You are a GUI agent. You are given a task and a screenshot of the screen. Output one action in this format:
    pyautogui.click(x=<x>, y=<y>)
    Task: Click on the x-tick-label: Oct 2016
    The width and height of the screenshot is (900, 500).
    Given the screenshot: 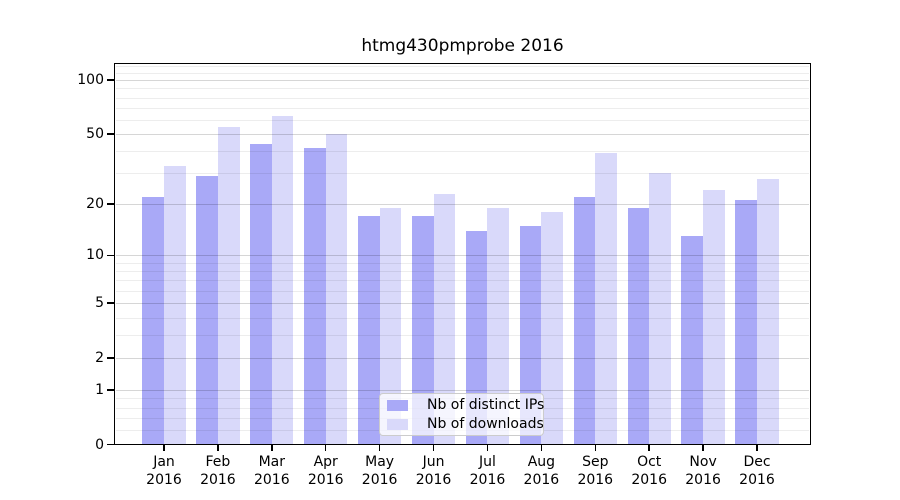 What is the action you would take?
    pyautogui.click(x=649, y=471)
    